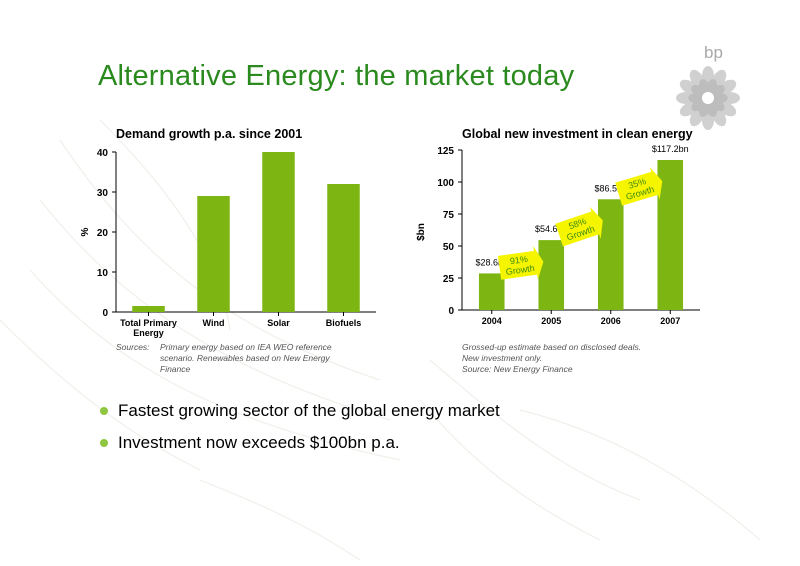  What do you see at coordinates (336, 76) in the screenshot?
I see `page-title: Alternative Energy: the market today` at bounding box center [336, 76].